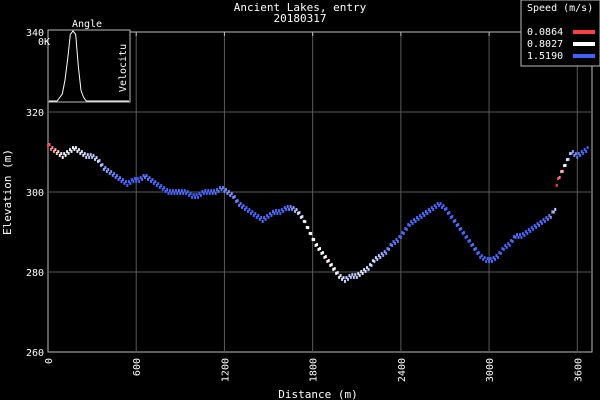 The height and width of the screenshot is (400, 600). I want to click on y-axis-ticks: 260 280 300 320 340, so click(35, 193).